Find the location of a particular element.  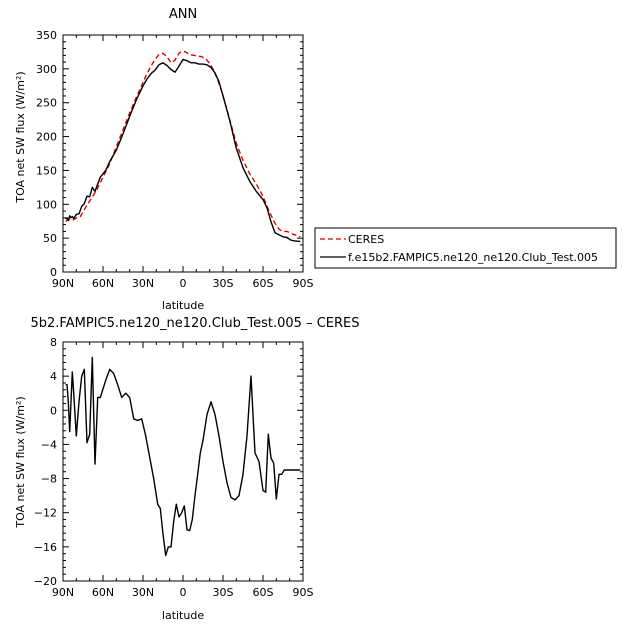

top-xtick-label: 90N is located at coordinates (63, 283).